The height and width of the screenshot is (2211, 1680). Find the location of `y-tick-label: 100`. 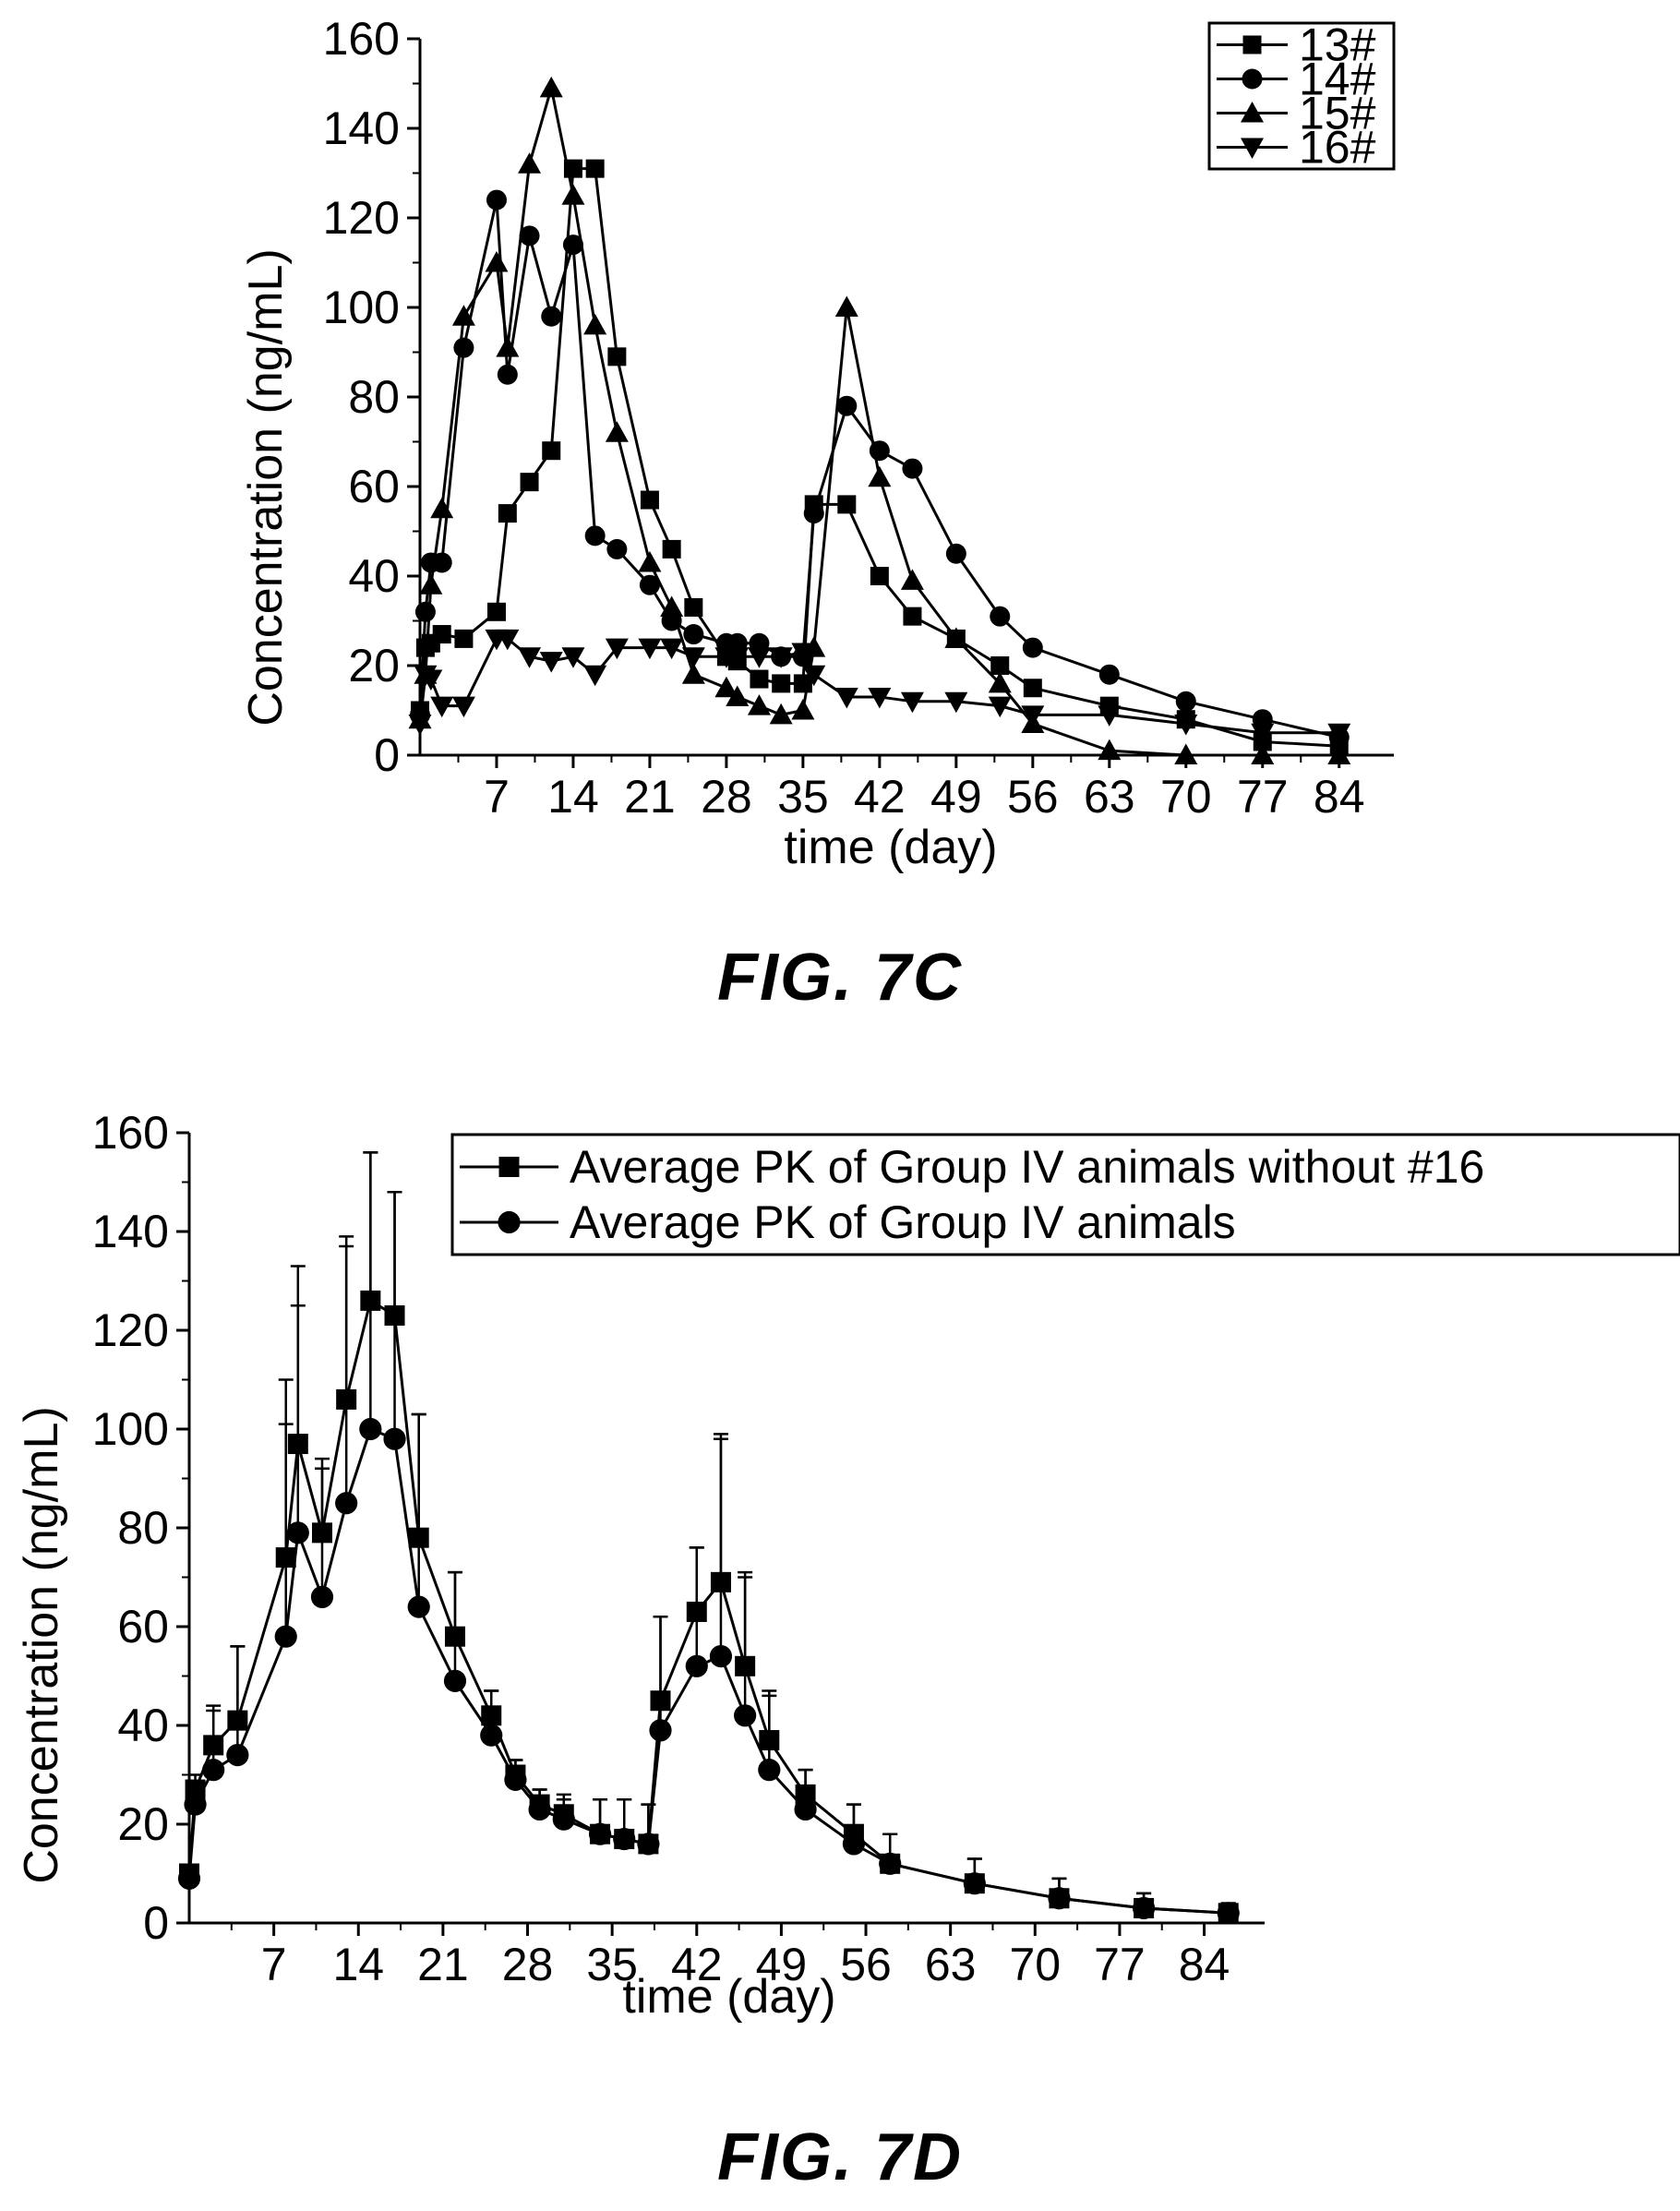

y-tick-label: 100 is located at coordinates (130, 1429).